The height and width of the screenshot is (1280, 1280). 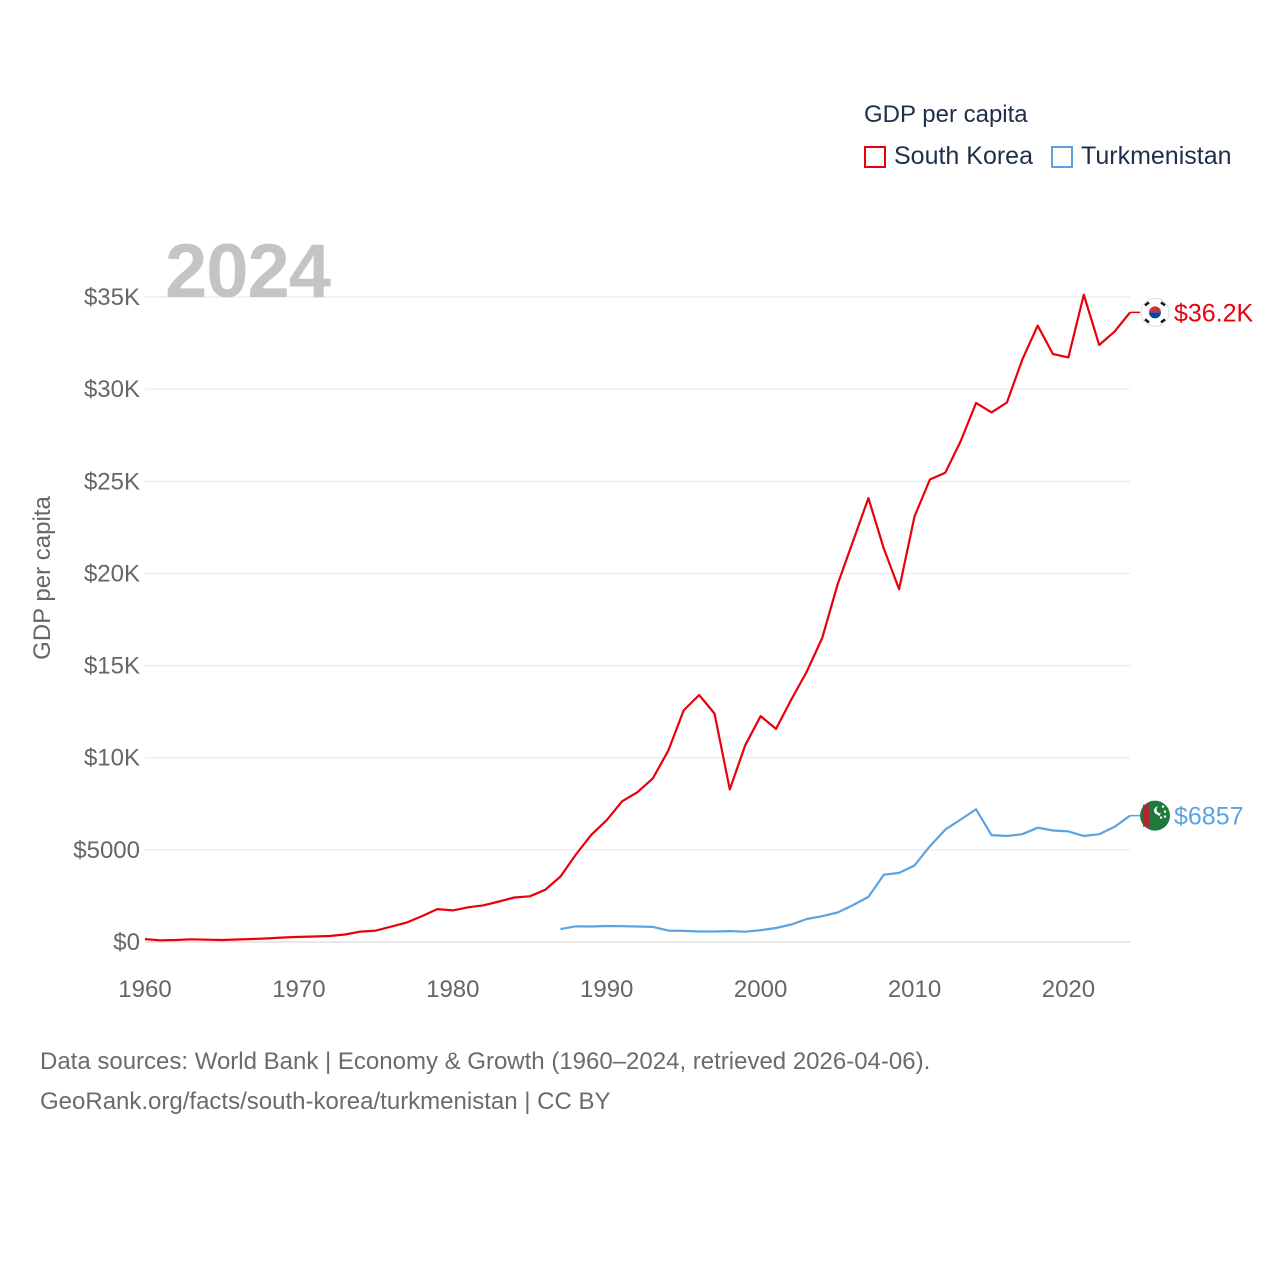 I want to click on y-tick-label: $35K, so click(x=112, y=297).